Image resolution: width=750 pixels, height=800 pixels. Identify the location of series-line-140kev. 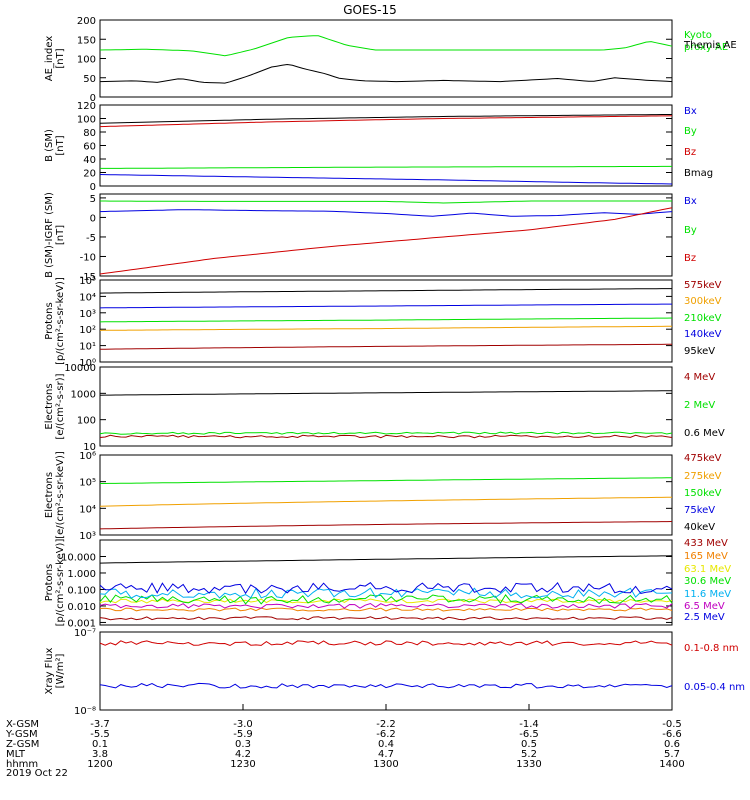
(385, 306).